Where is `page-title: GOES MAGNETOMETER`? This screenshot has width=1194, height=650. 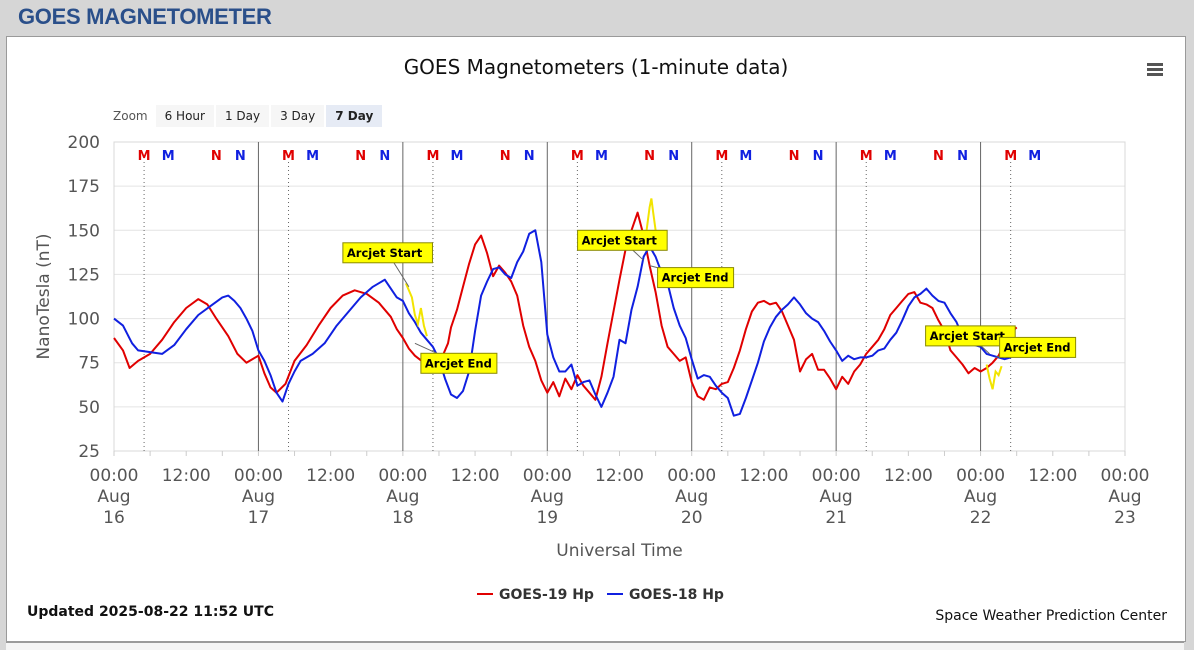 page-title: GOES MAGNETOMETER is located at coordinates (145, 16).